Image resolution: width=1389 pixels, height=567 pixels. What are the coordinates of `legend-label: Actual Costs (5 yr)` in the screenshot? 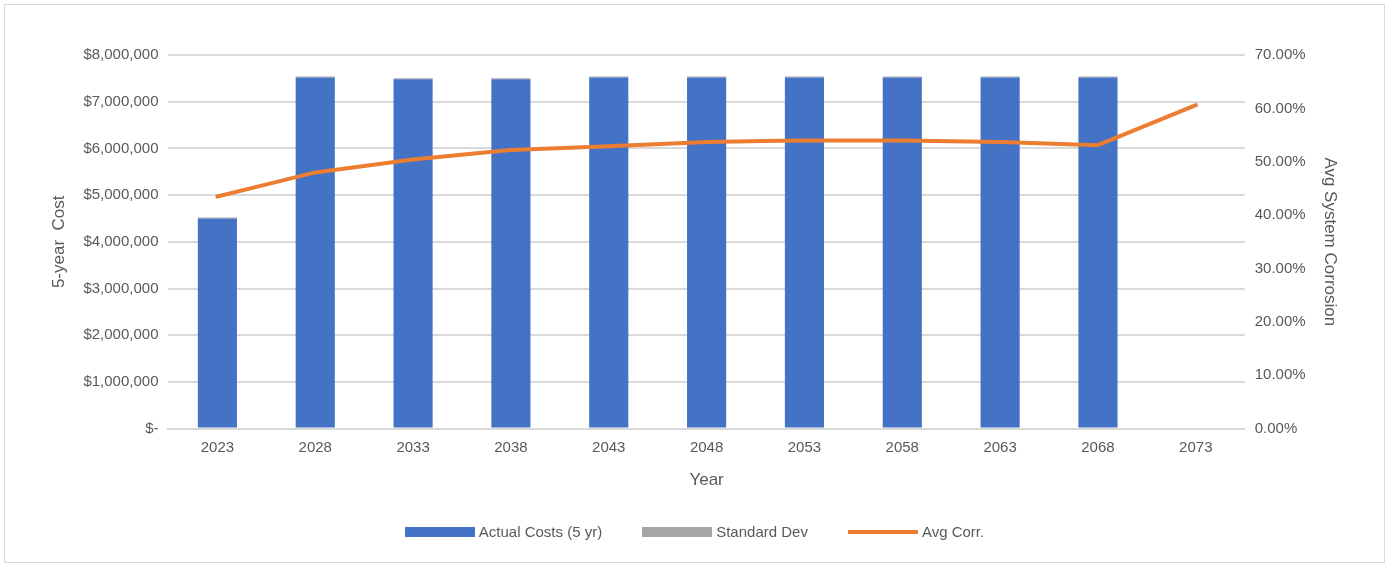 It's located at (540, 531).